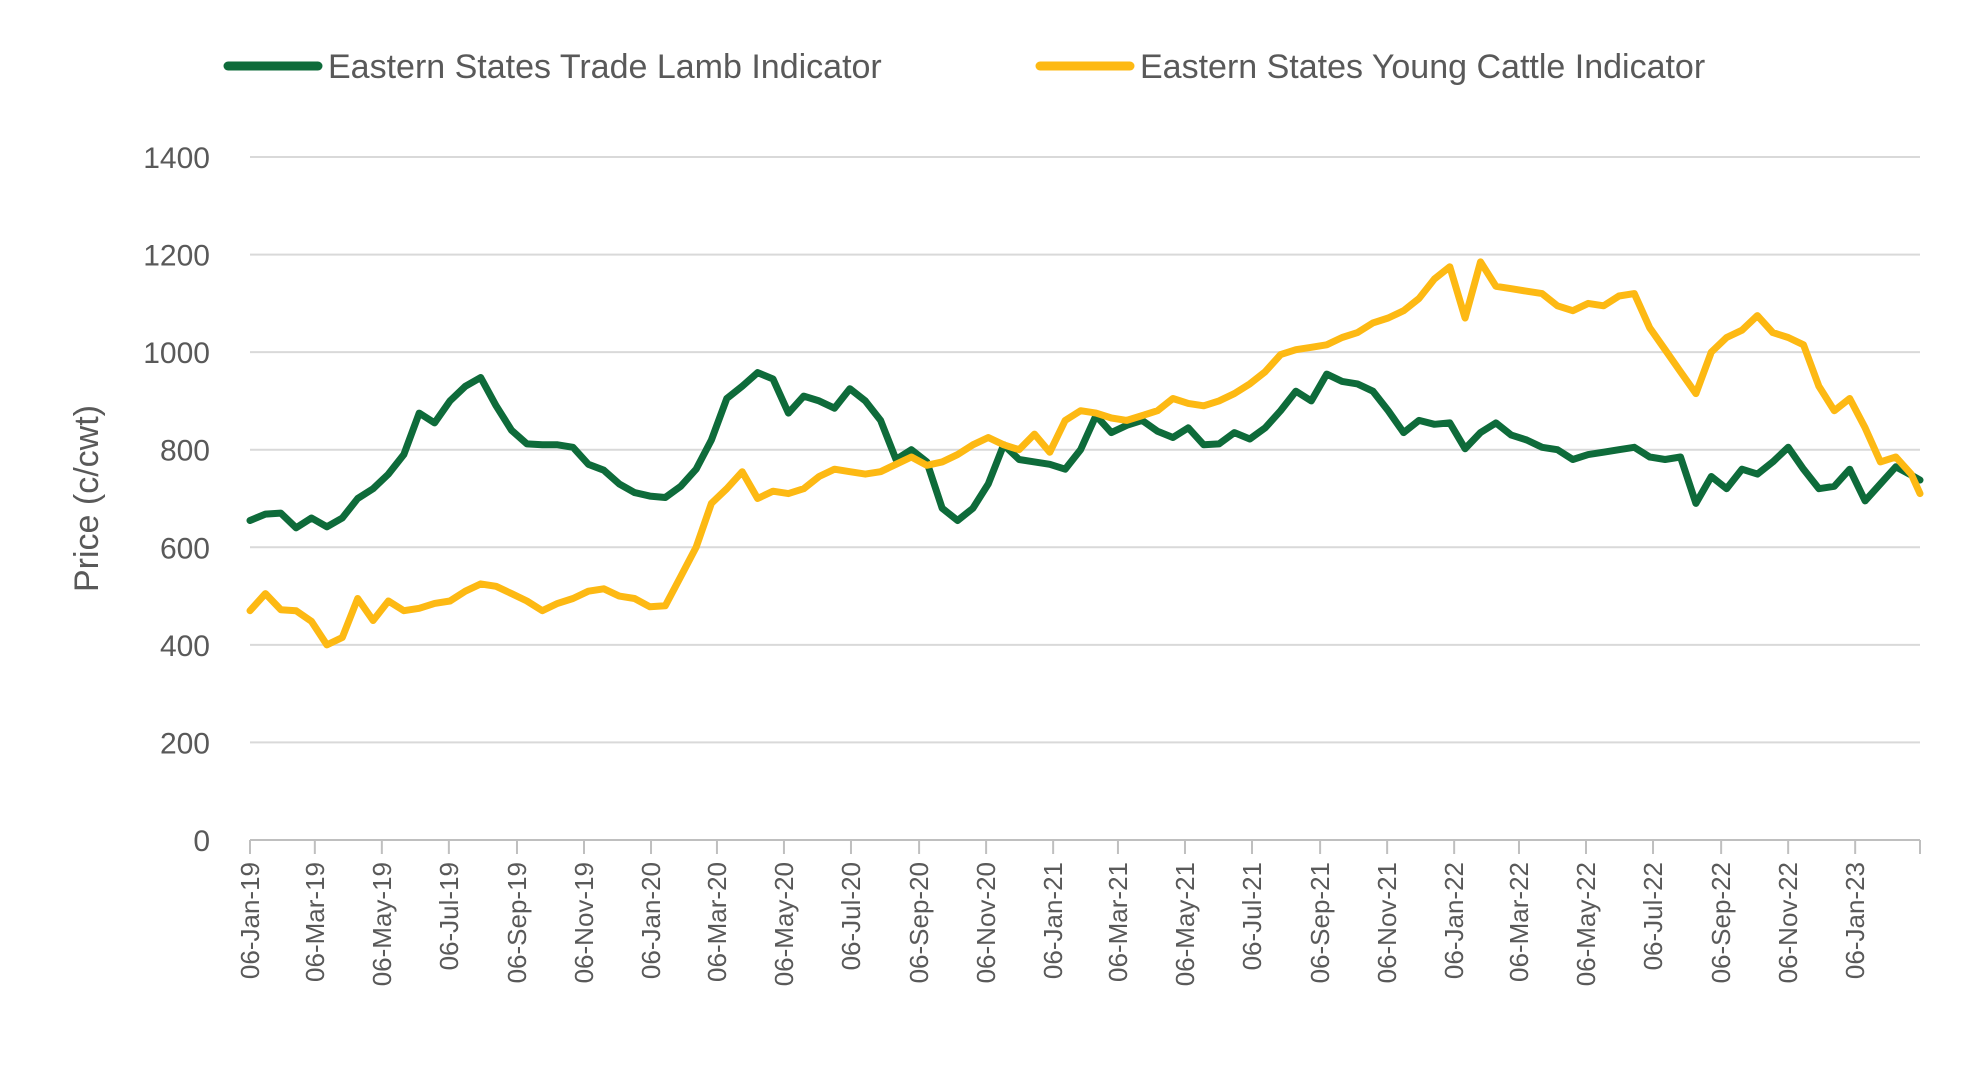  What do you see at coordinates (185, 548) in the screenshot?
I see `y-tick-label-600: 600` at bounding box center [185, 548].